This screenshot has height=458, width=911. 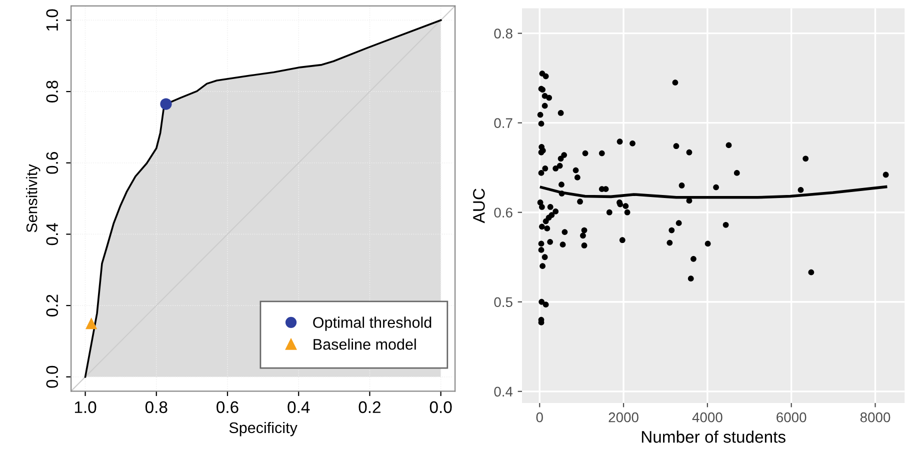 What do you see at coordinates (369, 407) in the screenshot?
I see `x-tick-label: 0.2` at bounding box center [369, 407].